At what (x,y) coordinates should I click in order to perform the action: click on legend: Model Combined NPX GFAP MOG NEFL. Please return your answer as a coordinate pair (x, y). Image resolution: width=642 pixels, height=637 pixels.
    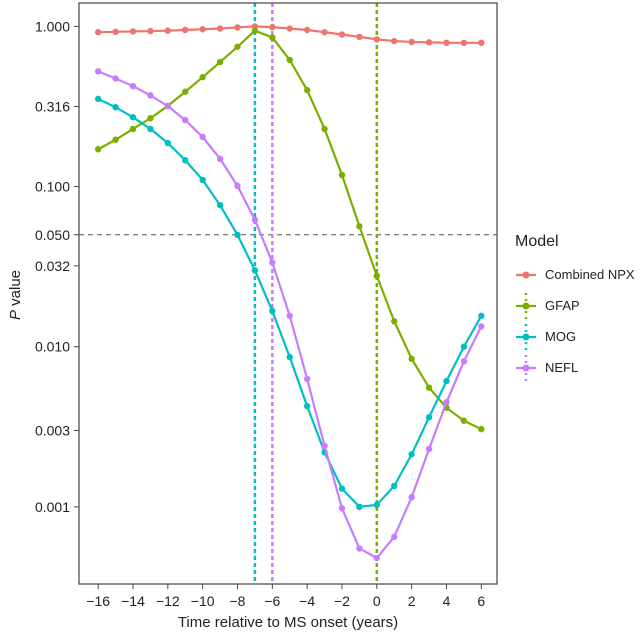
    Looking at the image, I should click on (575, 308).